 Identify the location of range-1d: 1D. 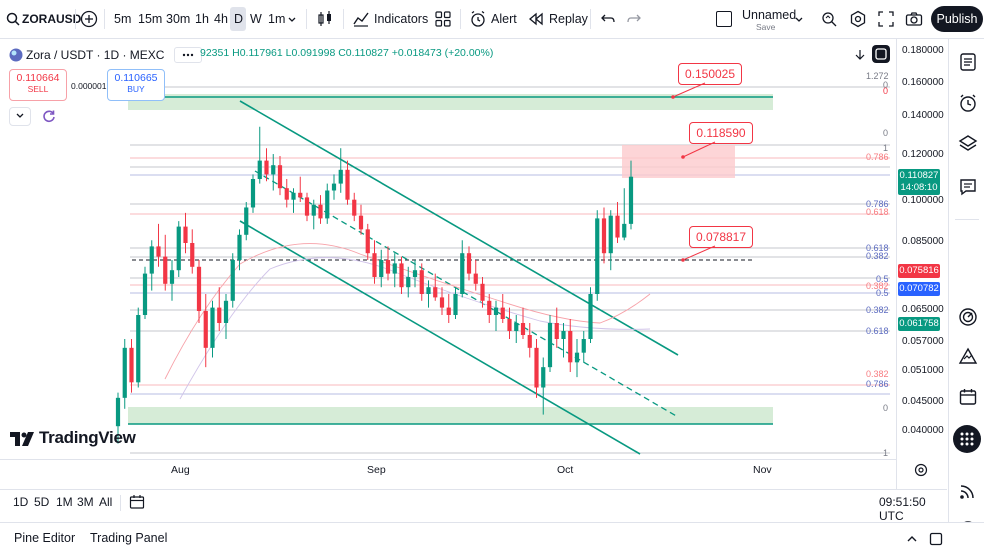
(21, 502).